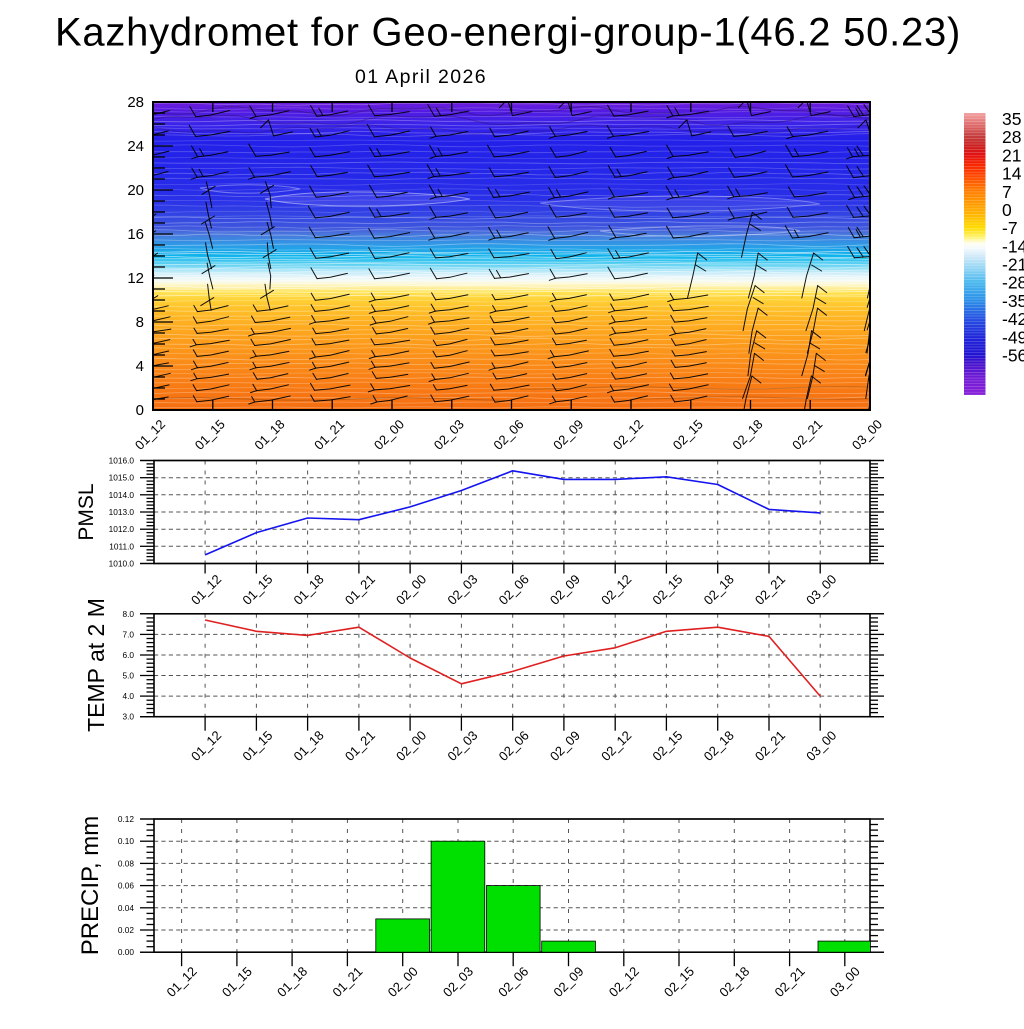 The width and height of the screenshot is (1024, 1029). Describe the element at coordinates (1013, 319) in the screenshot. I see `svg-text: -42` at that location.